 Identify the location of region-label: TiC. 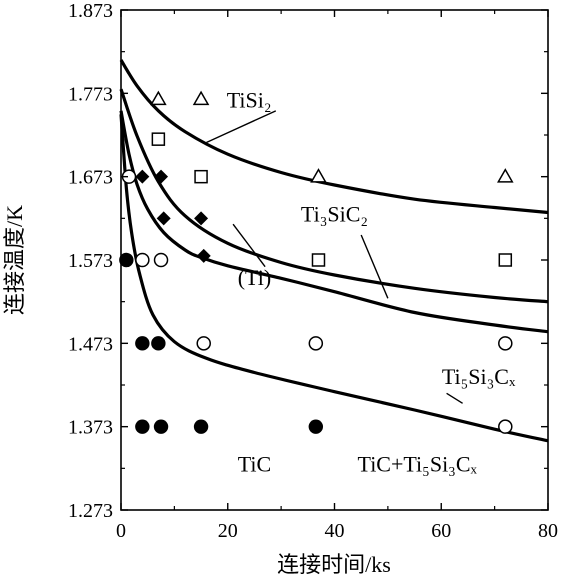
(254, 464).